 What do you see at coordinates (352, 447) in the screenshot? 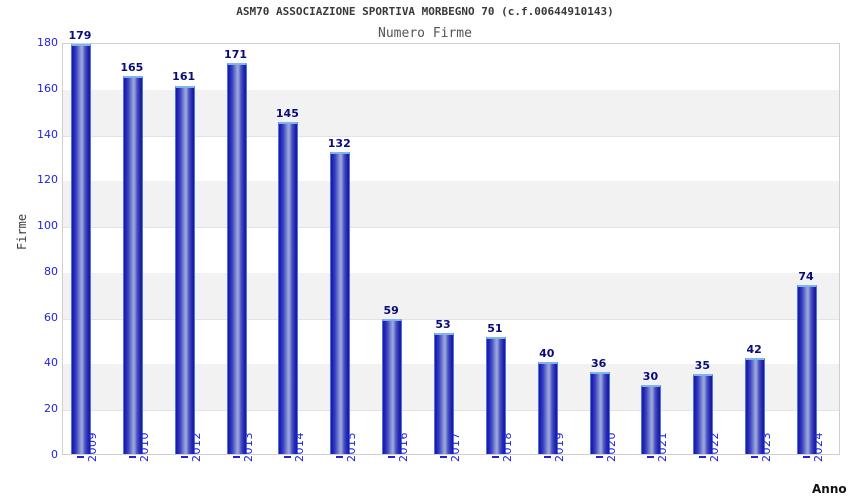
I see `x-axis-tick-label: 2015` at bounding box center [352, 447].